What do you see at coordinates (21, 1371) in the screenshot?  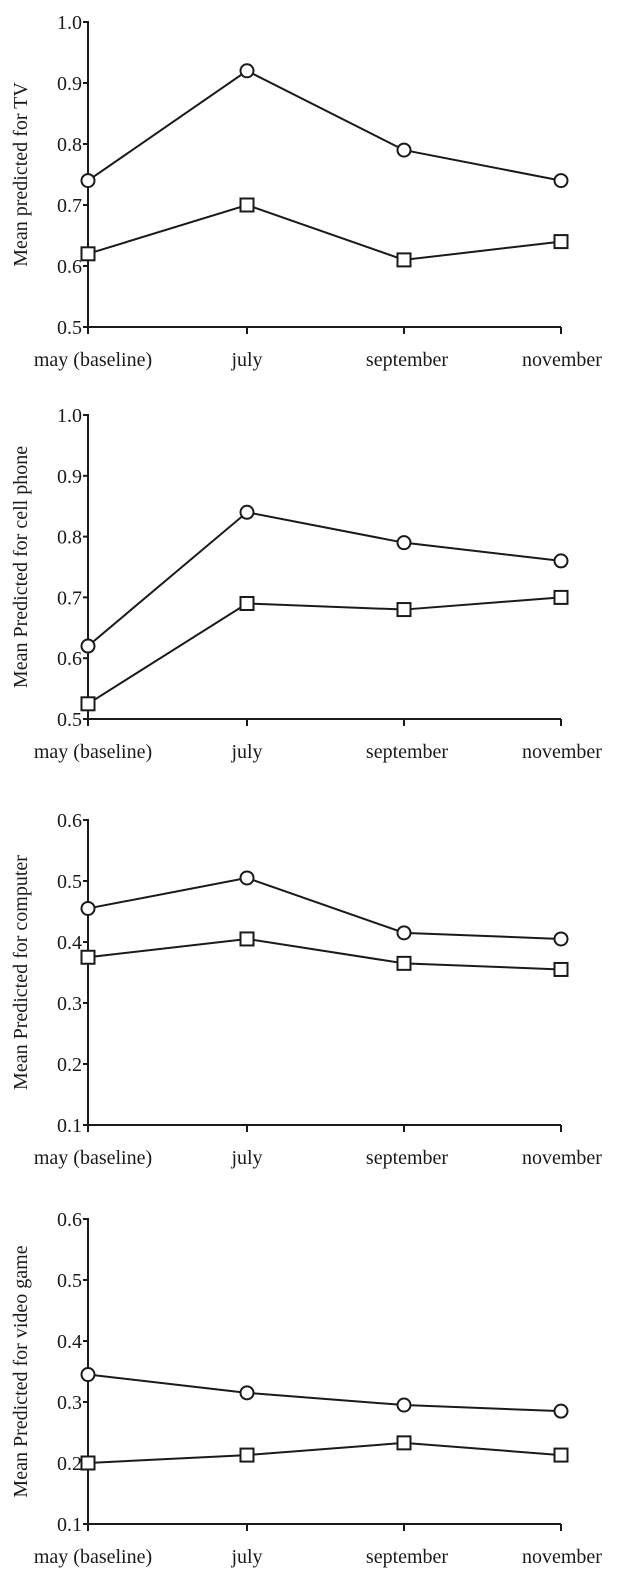 I see `y-axis-label: Mean Predicted for video game` at bounding box center [21, 1371].